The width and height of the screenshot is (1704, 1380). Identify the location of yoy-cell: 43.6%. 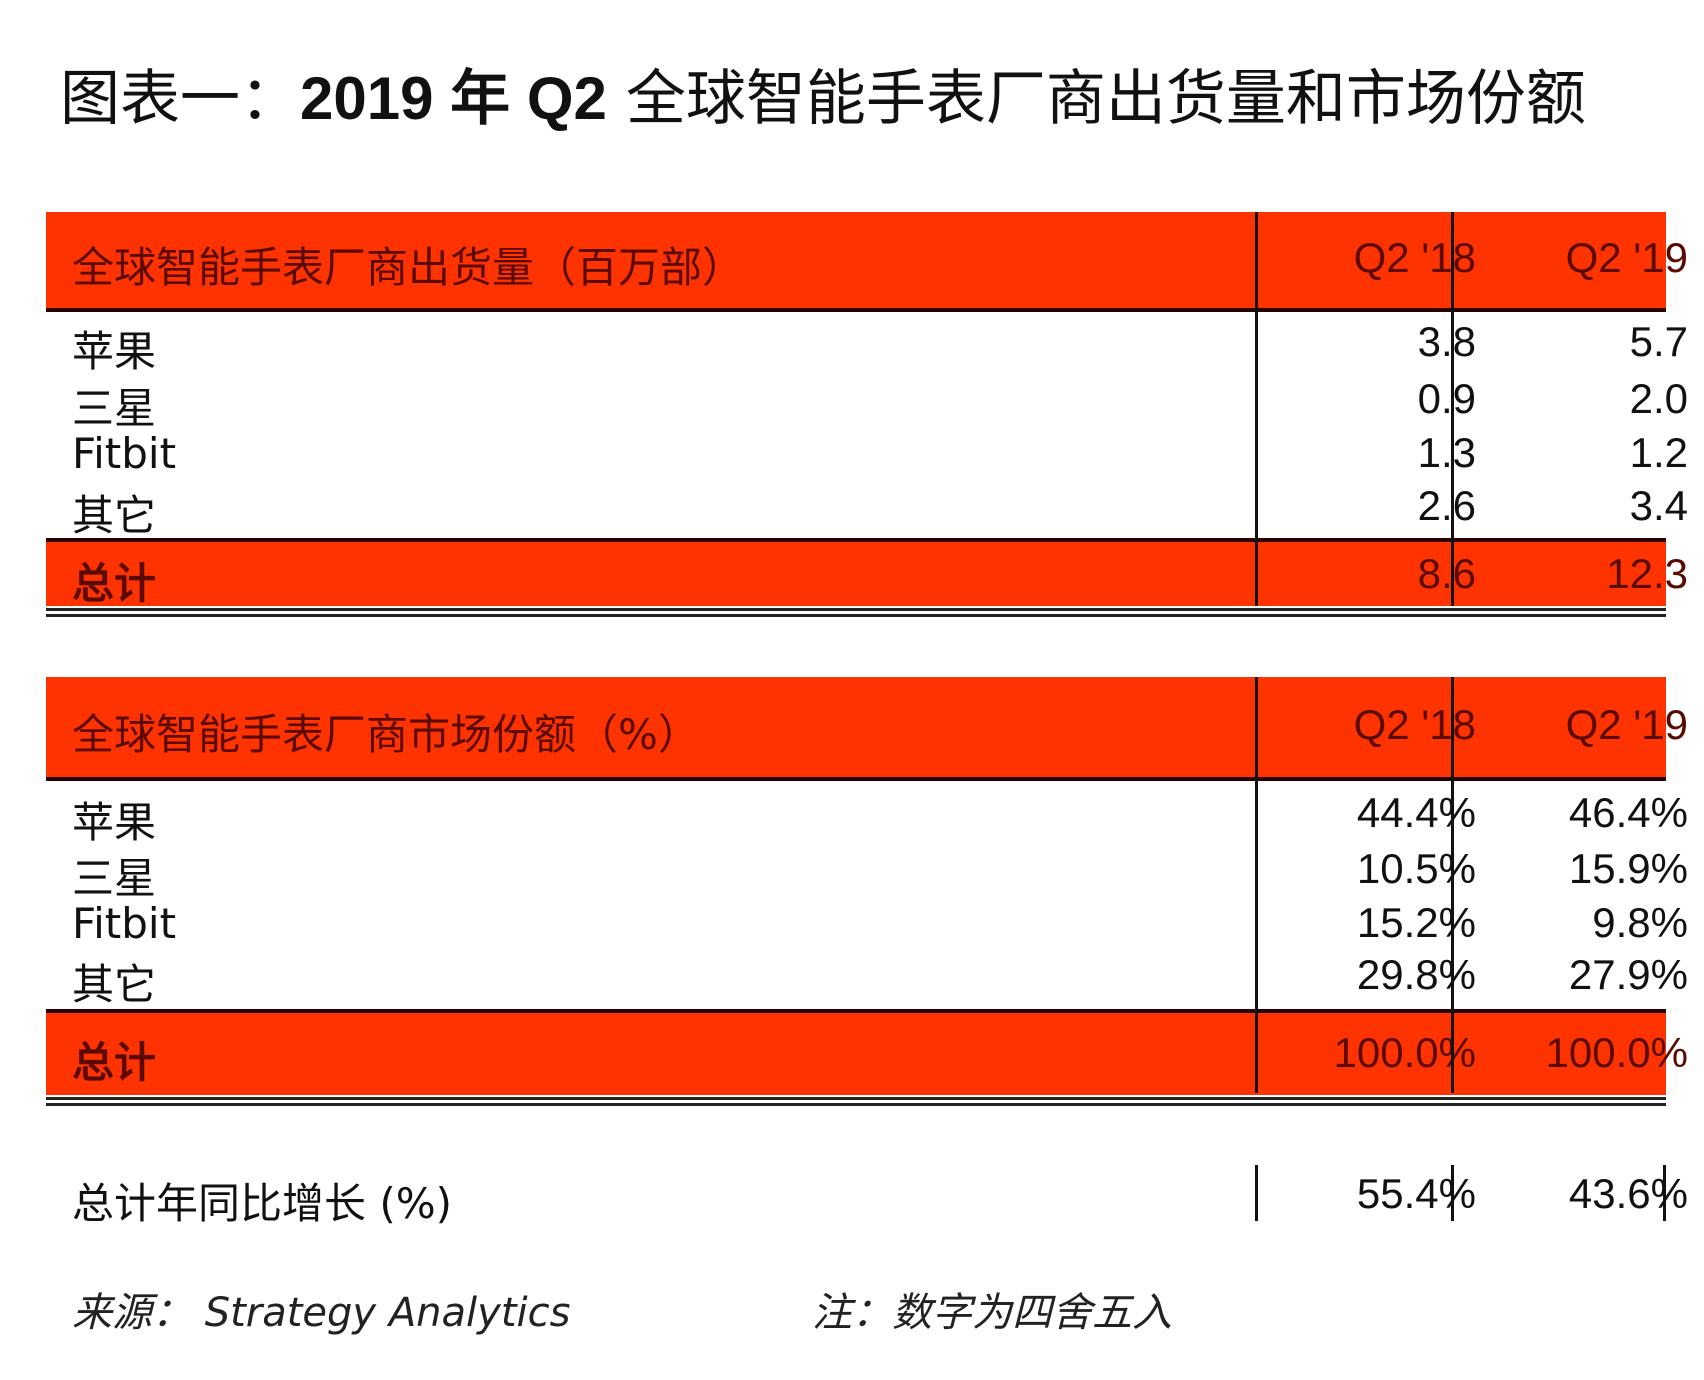
(1628, 1193).